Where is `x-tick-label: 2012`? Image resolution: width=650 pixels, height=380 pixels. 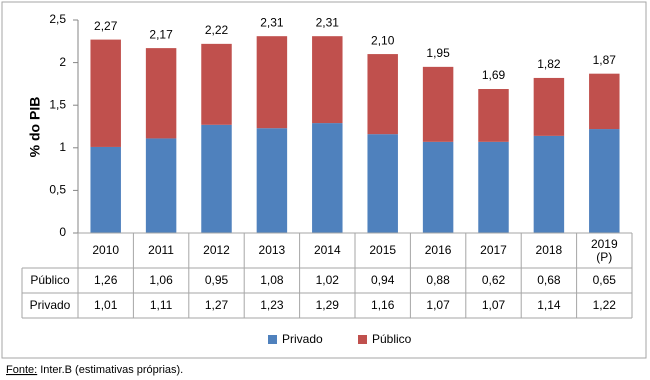
x-tick-label: 2012 is located at coordinates (216, 250).